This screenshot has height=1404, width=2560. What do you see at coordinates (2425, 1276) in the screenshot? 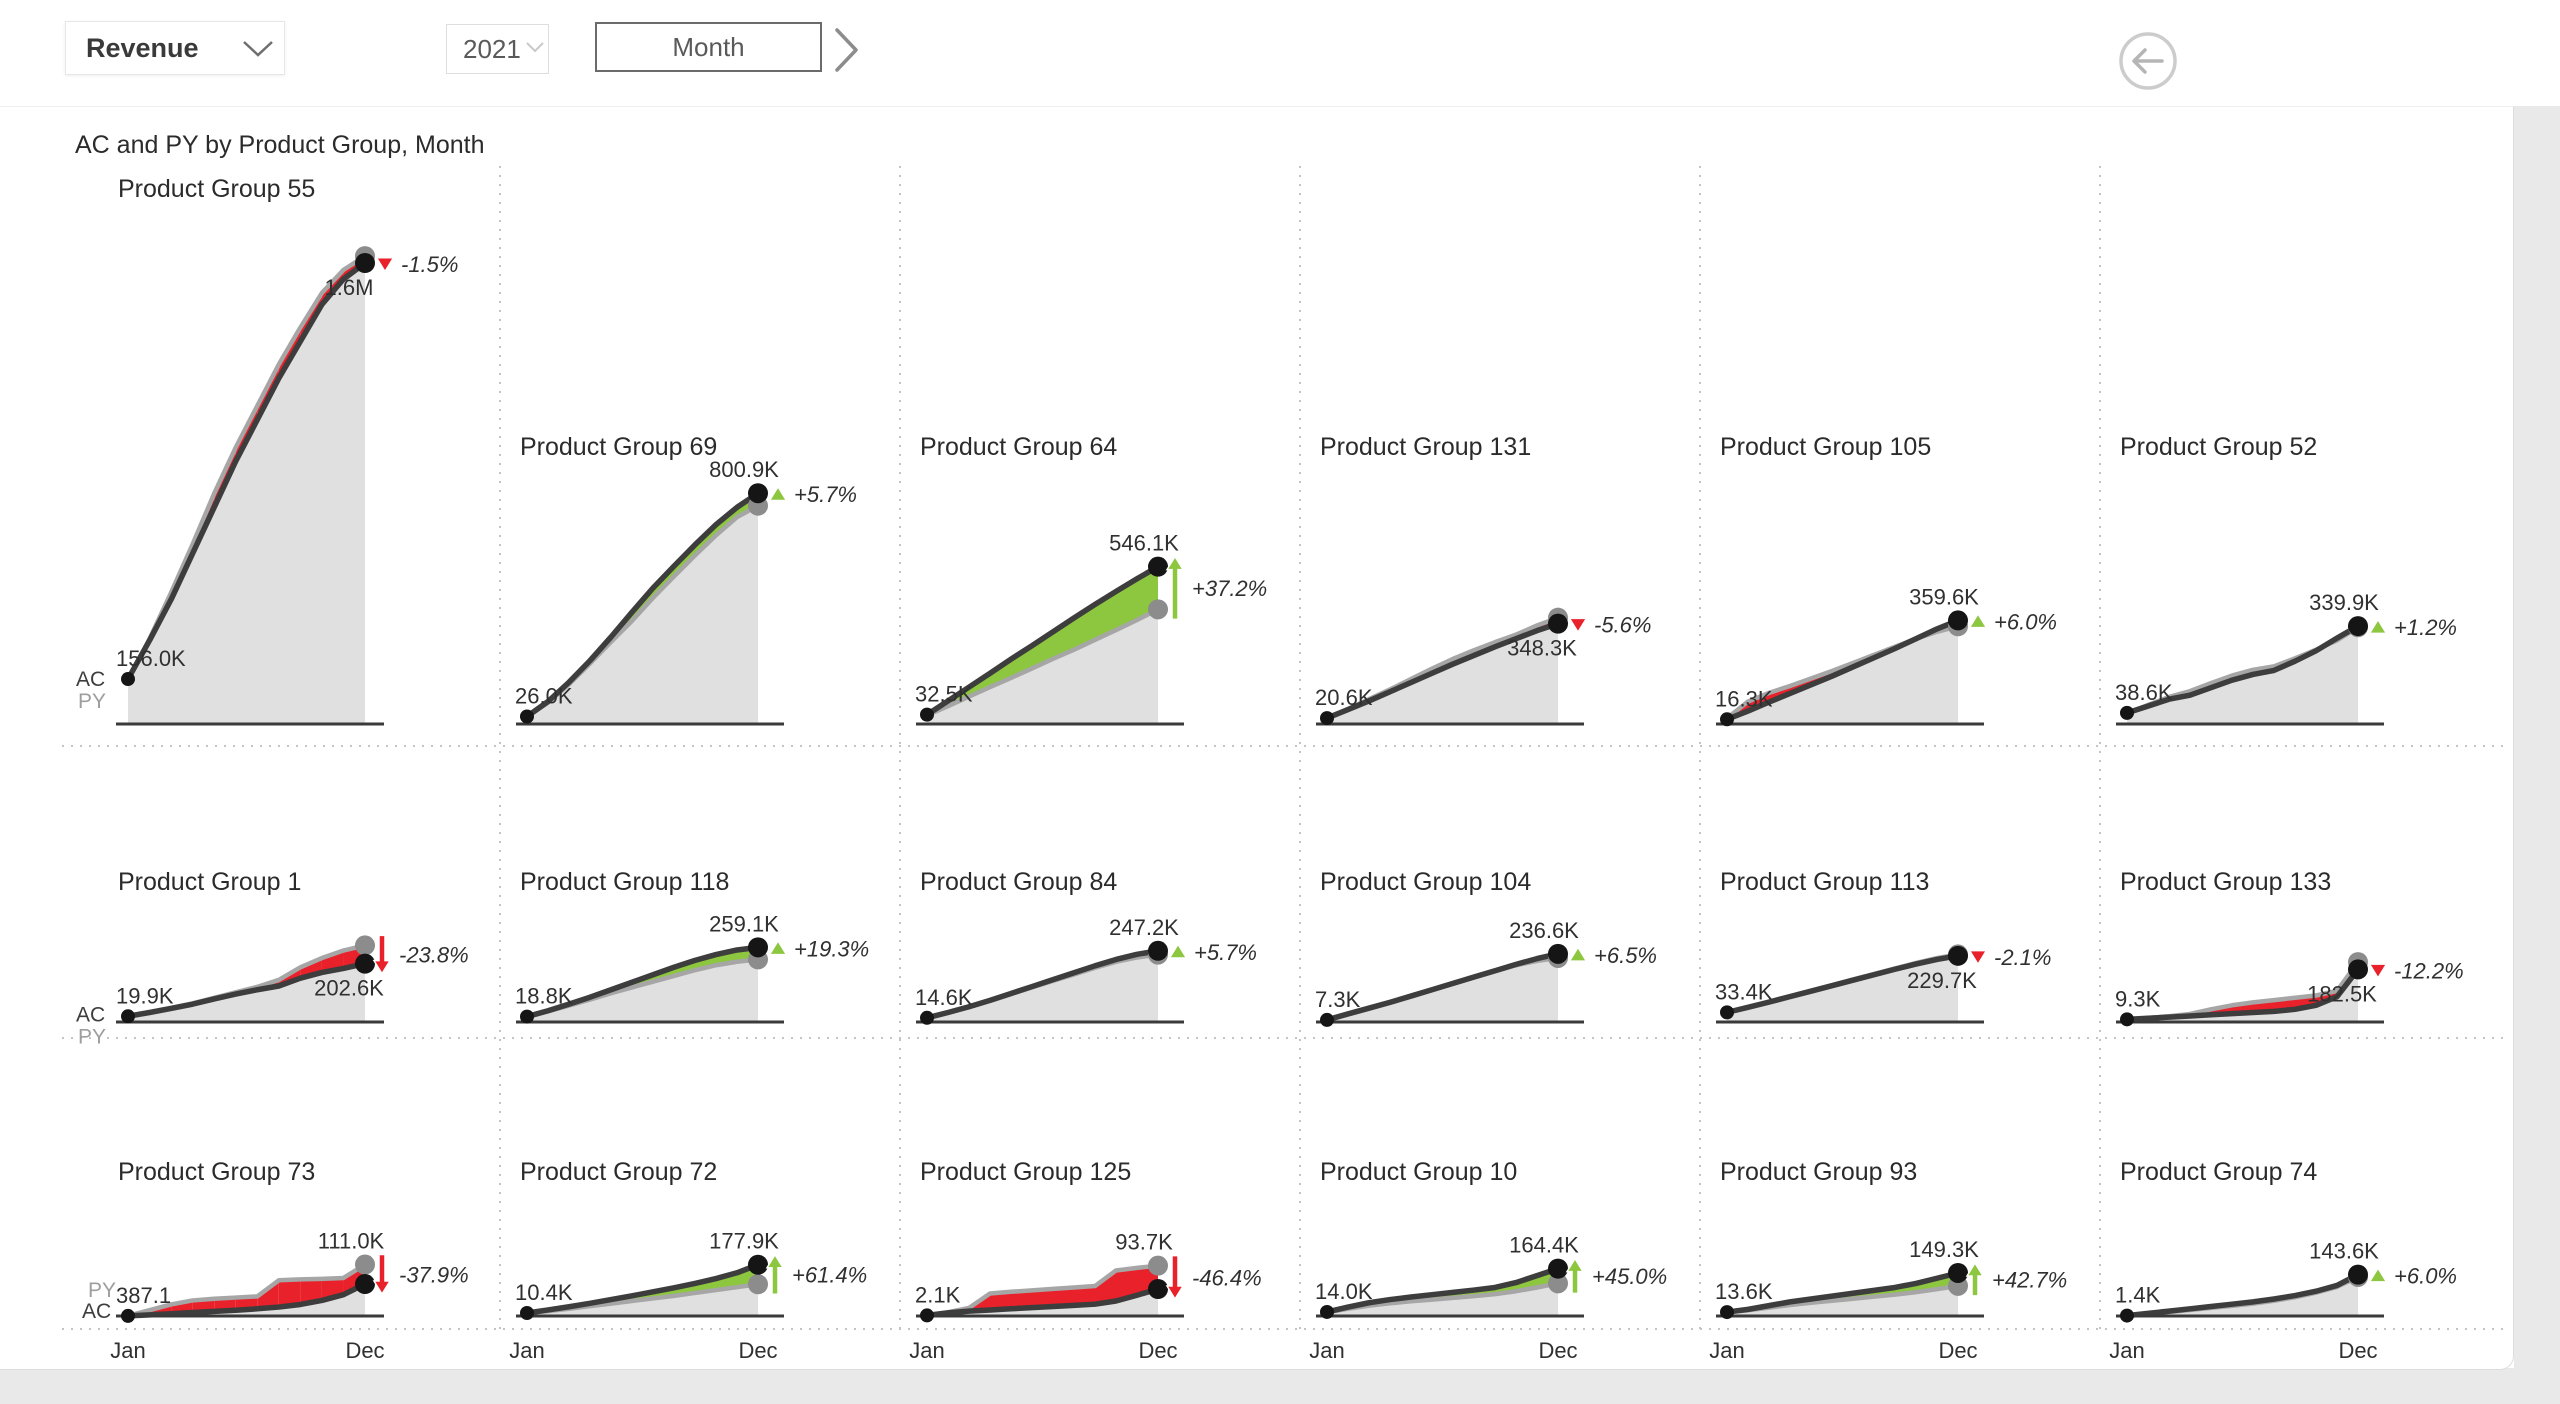
I see `variance-percent-label: +6.0%` at bounding box center [2425, 1276].